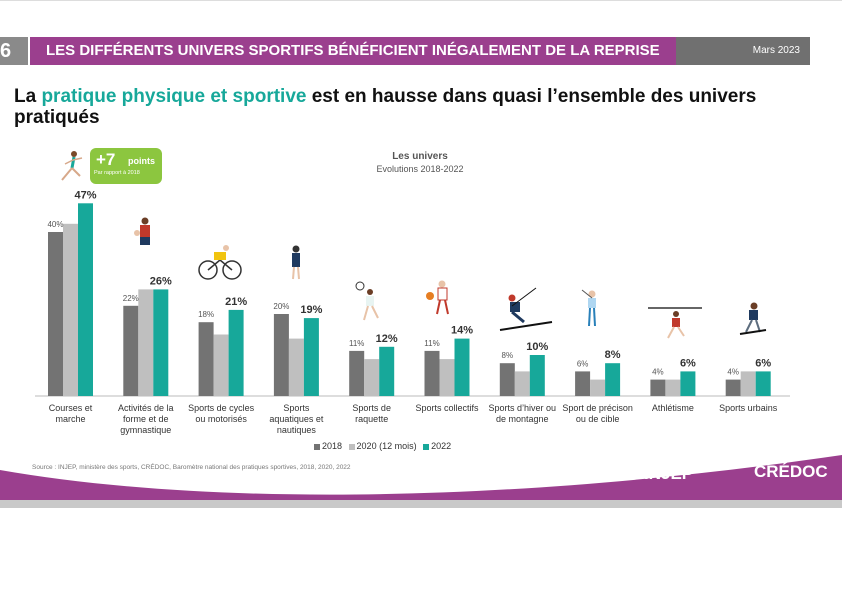  What do you see at coordinates (296, 419) in the screenshot?
I see `category-label-3: Sports aquatiques et nautiques` at bounding box center [296, 419].